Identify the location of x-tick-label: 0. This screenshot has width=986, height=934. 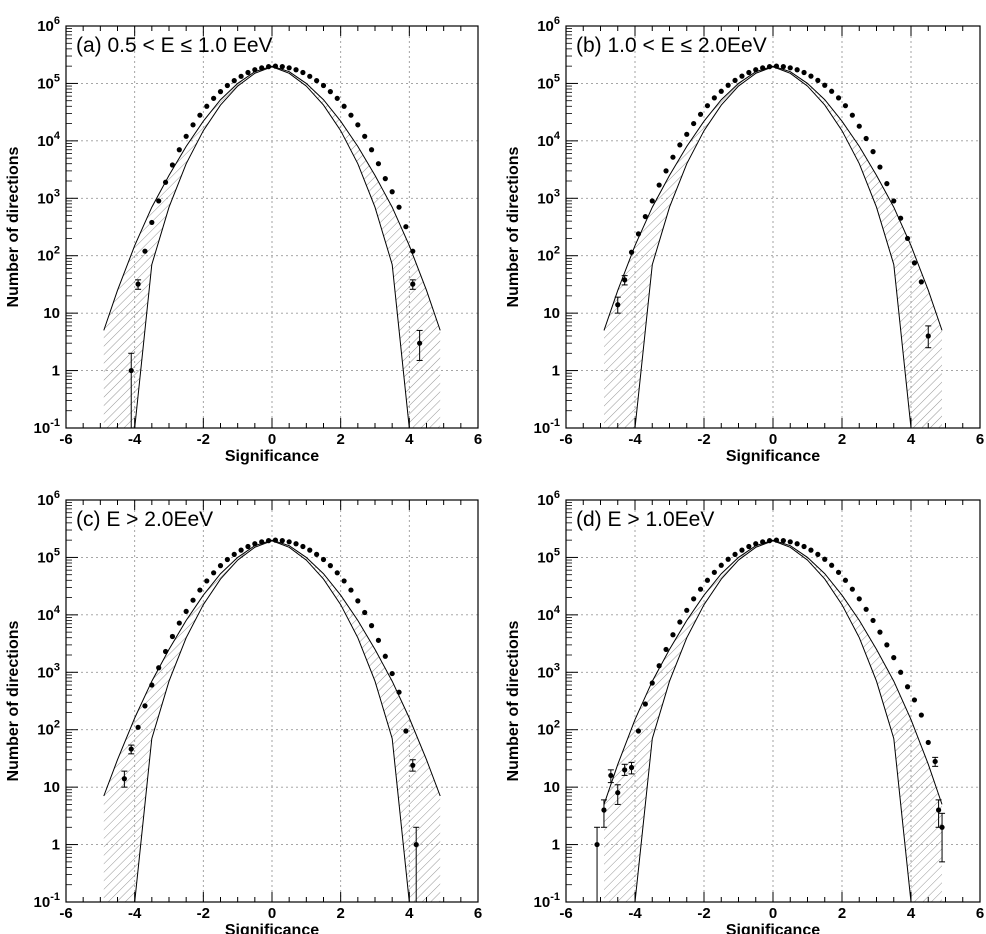
(272, 913).